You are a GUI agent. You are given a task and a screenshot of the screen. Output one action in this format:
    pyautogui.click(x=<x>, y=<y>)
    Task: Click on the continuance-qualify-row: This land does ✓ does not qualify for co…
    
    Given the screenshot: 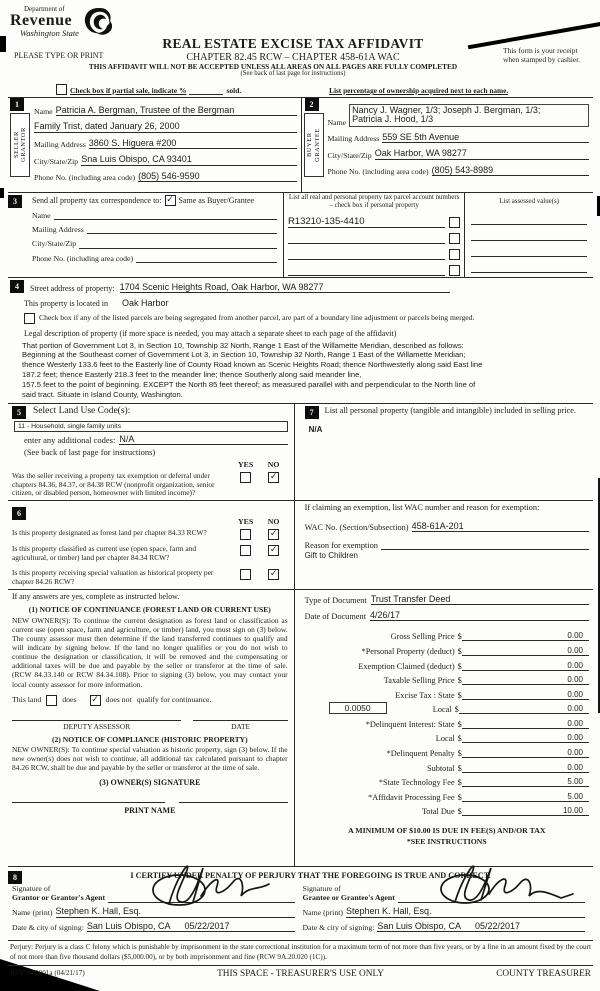 What is the action you would take?
    pyautogui.click(x=150, y=700)
    